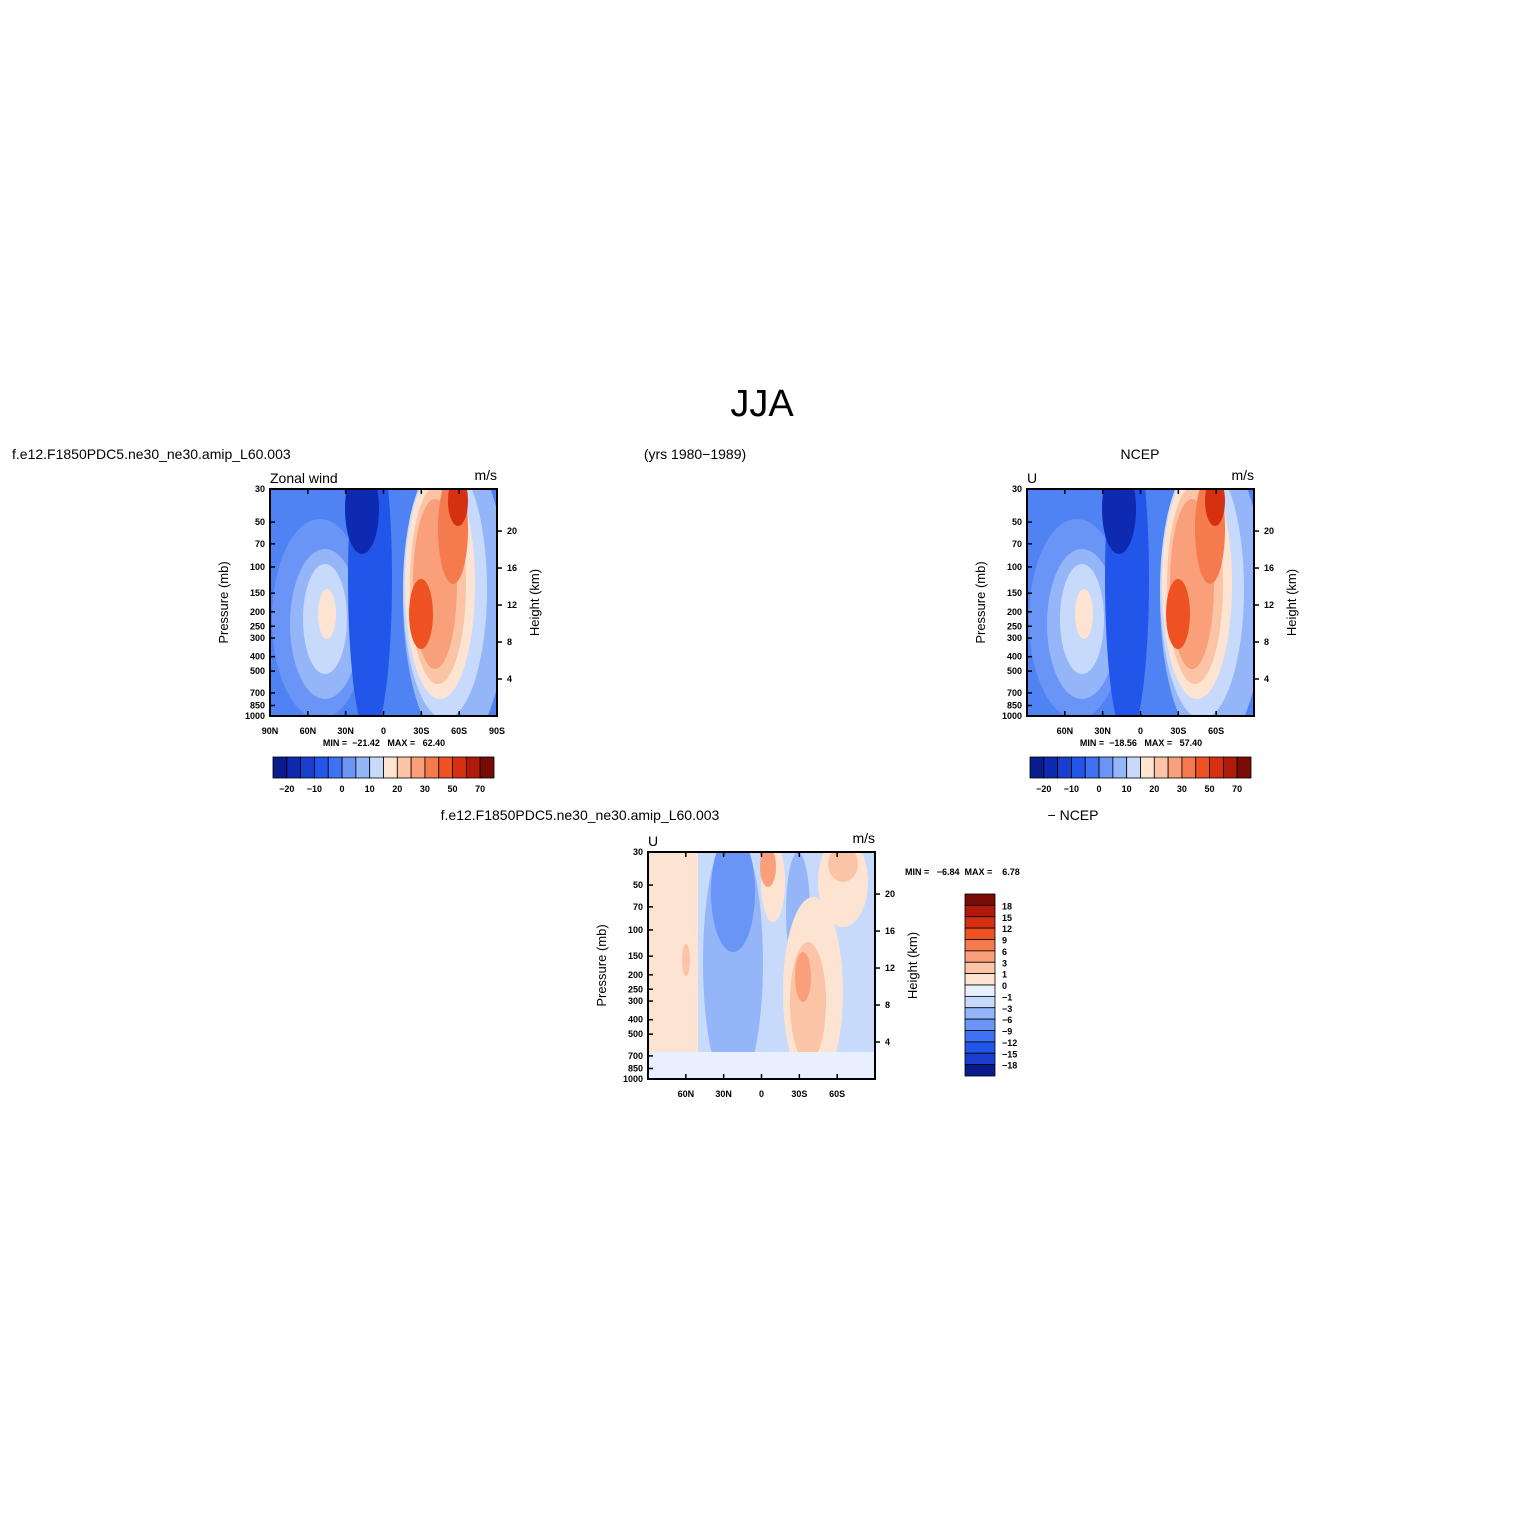 This screenshot has width=1525, height=1525. What do you see at coordinates (1007, 1009) in the screenshot?
I see `colorbar-label: −3` at bounding box center [1007, 1009].